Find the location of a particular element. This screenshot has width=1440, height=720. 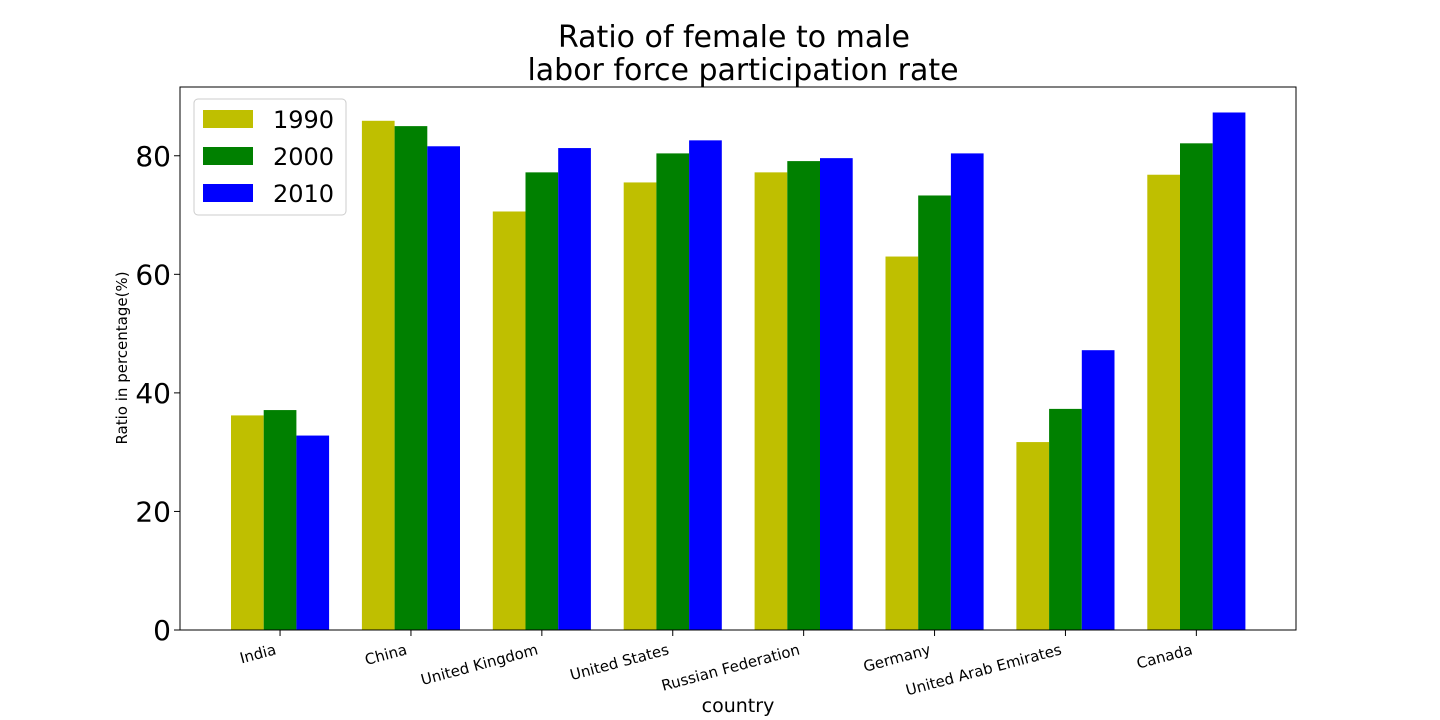

x-tick-label-united-kingdom: United Kingdom is located at coordinates (479, 664).